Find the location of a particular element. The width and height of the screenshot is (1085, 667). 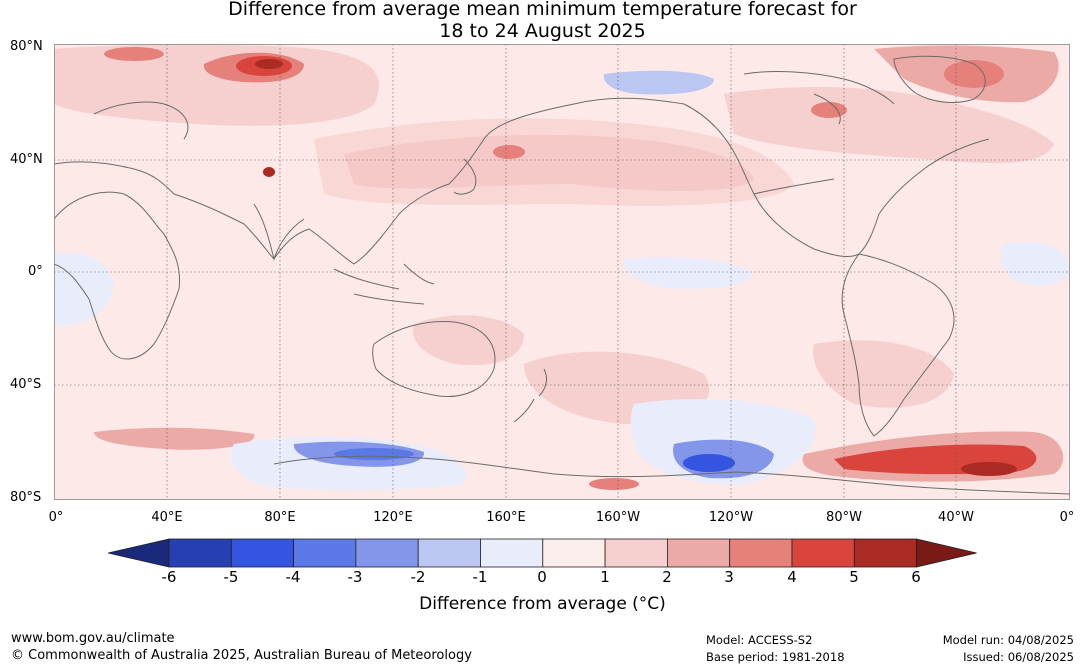

lat-label-80n: 80°N is located at coordinates (26, 46).